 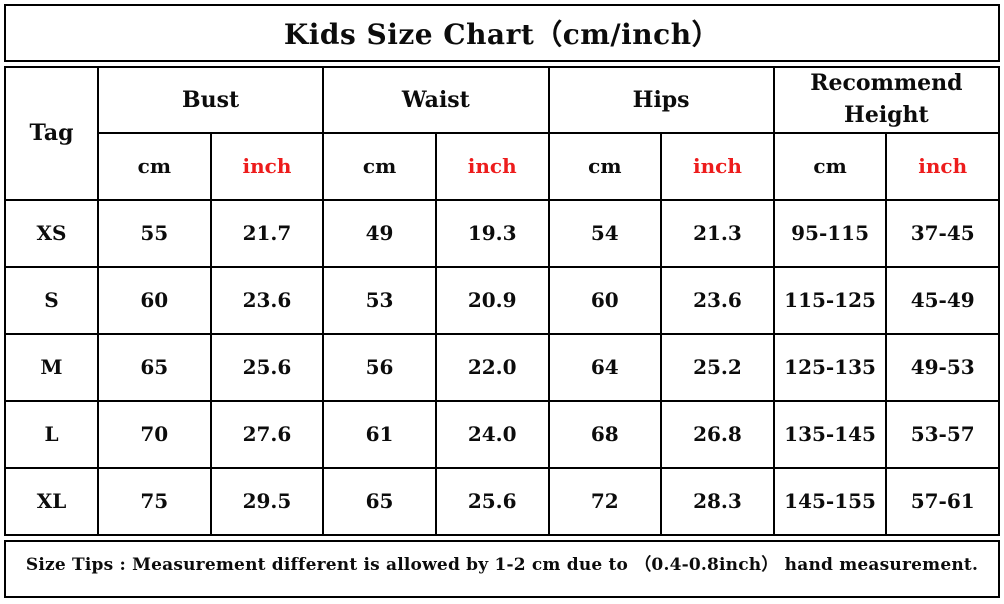 I want to click on hips-cm-value: 64, so click(x=605, y=367).